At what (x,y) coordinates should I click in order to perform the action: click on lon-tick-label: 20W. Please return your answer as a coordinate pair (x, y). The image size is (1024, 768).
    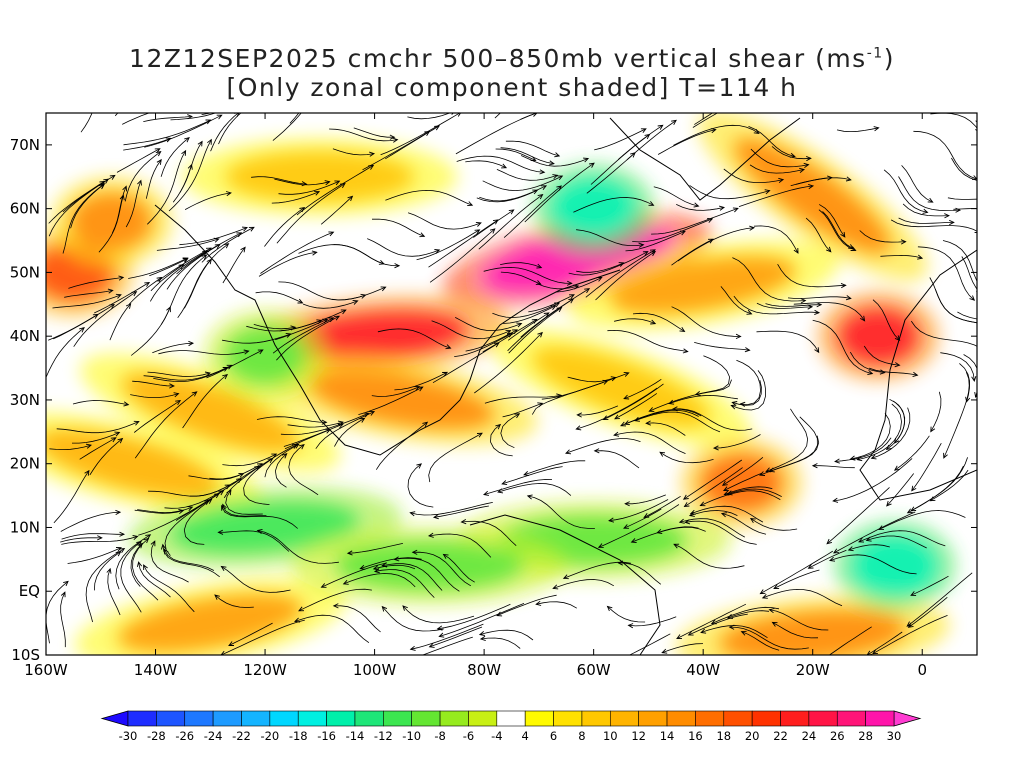
    Looking at the image, I should click on (813, 670).